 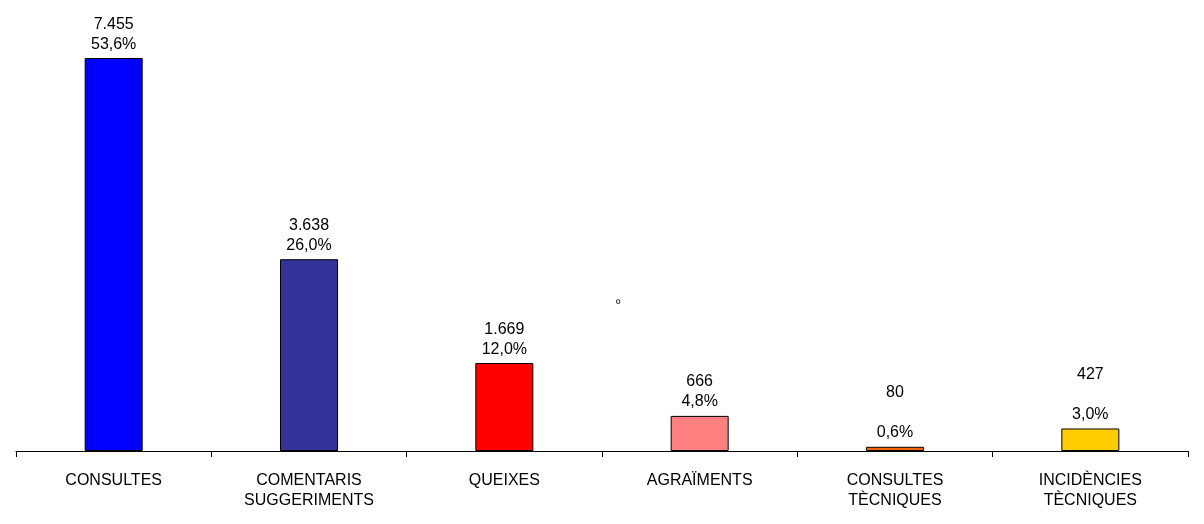 I want to click on data-label: 3.638 26,0%, so click(x=309, y=234).